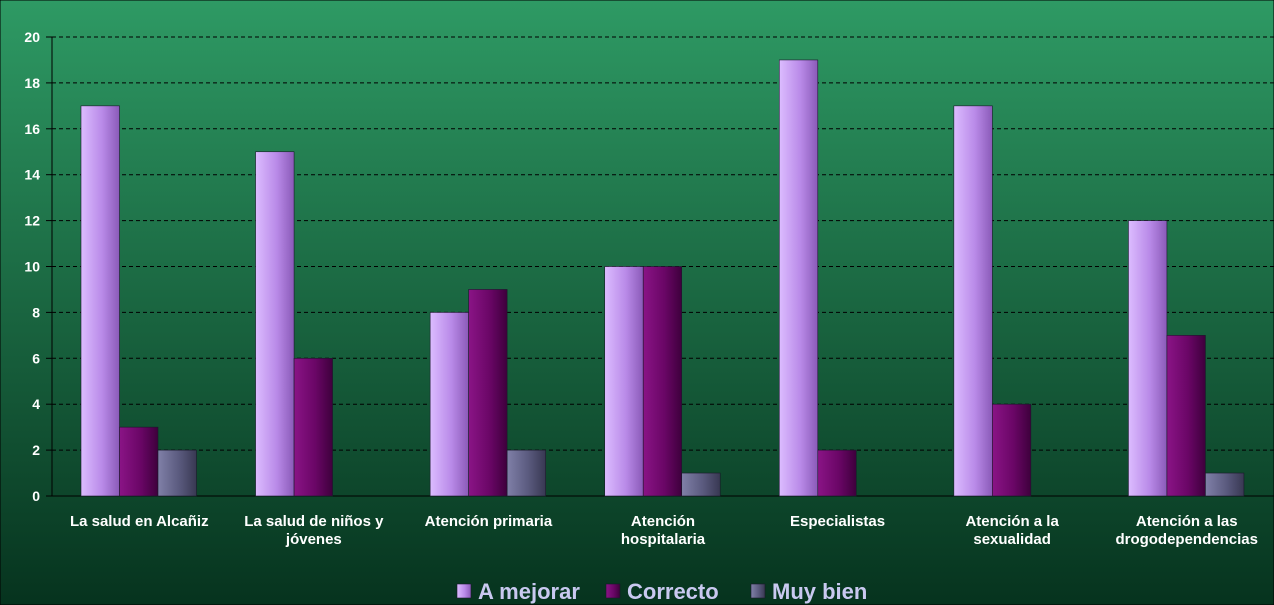  Describe the element at coordinates (489, 521) in the screenshot. I see `x-category-label: Atención primaria` at that location.